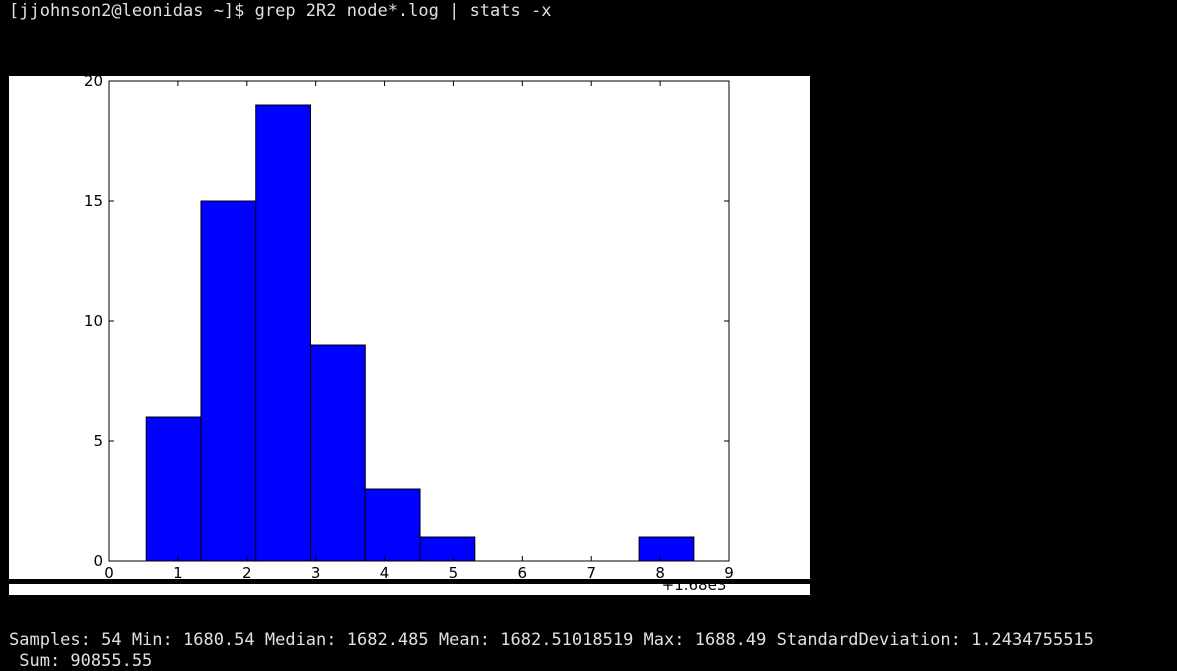 The height and width of the screenshot is (671, 1177). Describe the element at coordinates (316, 573) in the screenshot. I see `x-tick-label-3: 3` at that location.